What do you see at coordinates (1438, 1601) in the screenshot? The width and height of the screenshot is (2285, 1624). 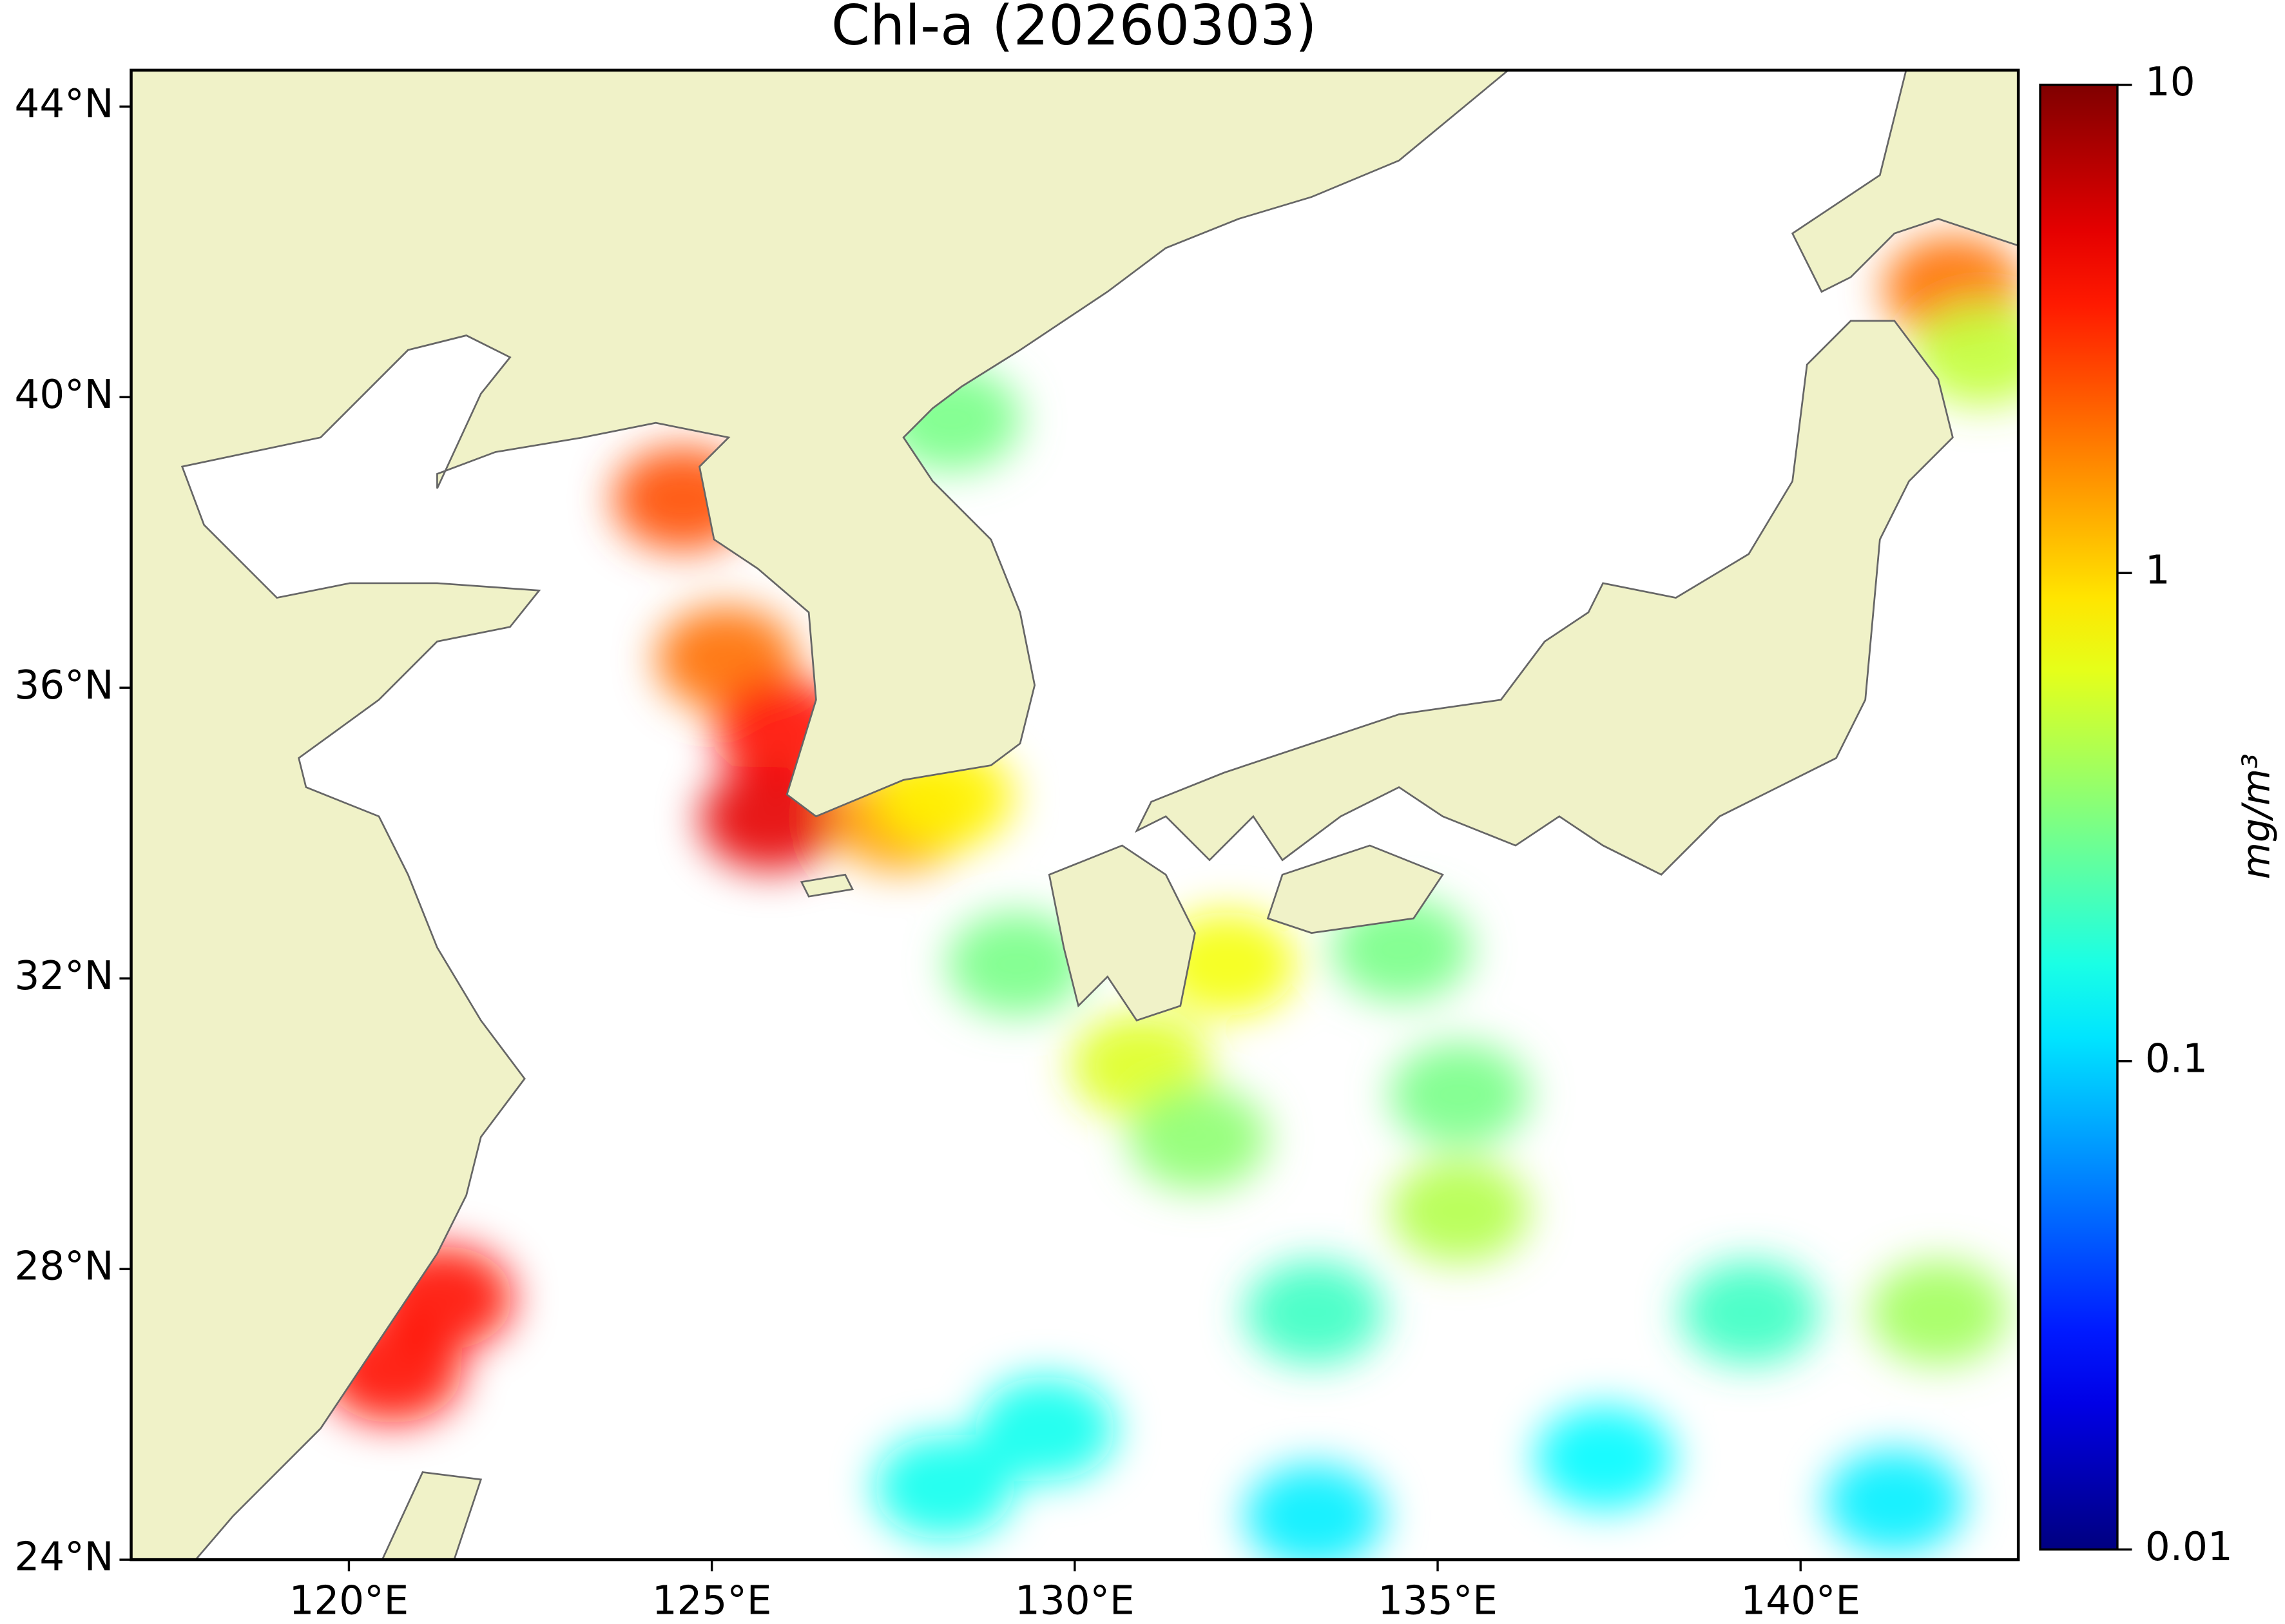 I see `x-tick-label: 135°E` at bounding box center [1438, 1601].